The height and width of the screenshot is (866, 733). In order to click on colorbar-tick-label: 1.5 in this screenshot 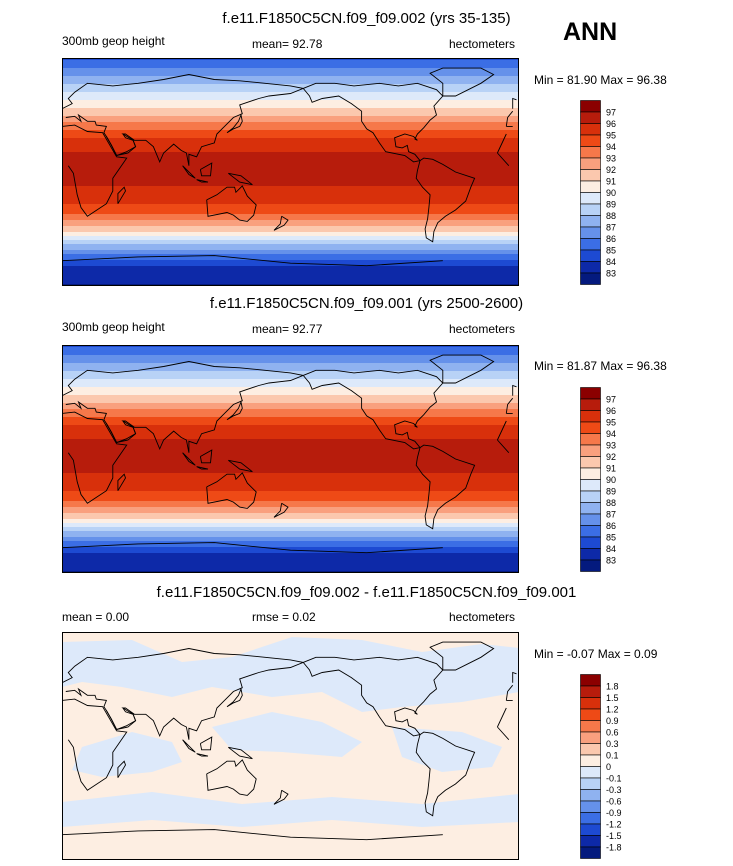, I will do `click(612, 698)`.